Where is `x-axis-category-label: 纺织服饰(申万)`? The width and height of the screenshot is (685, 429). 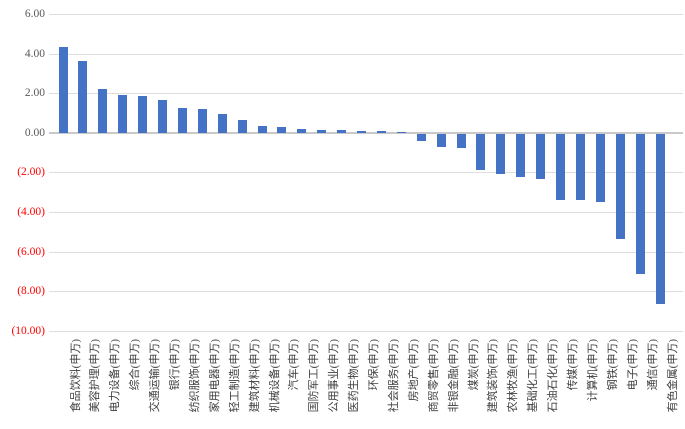
x-axis-category-label: 纺织服饰(申万) is located at coordinates (194, 376).